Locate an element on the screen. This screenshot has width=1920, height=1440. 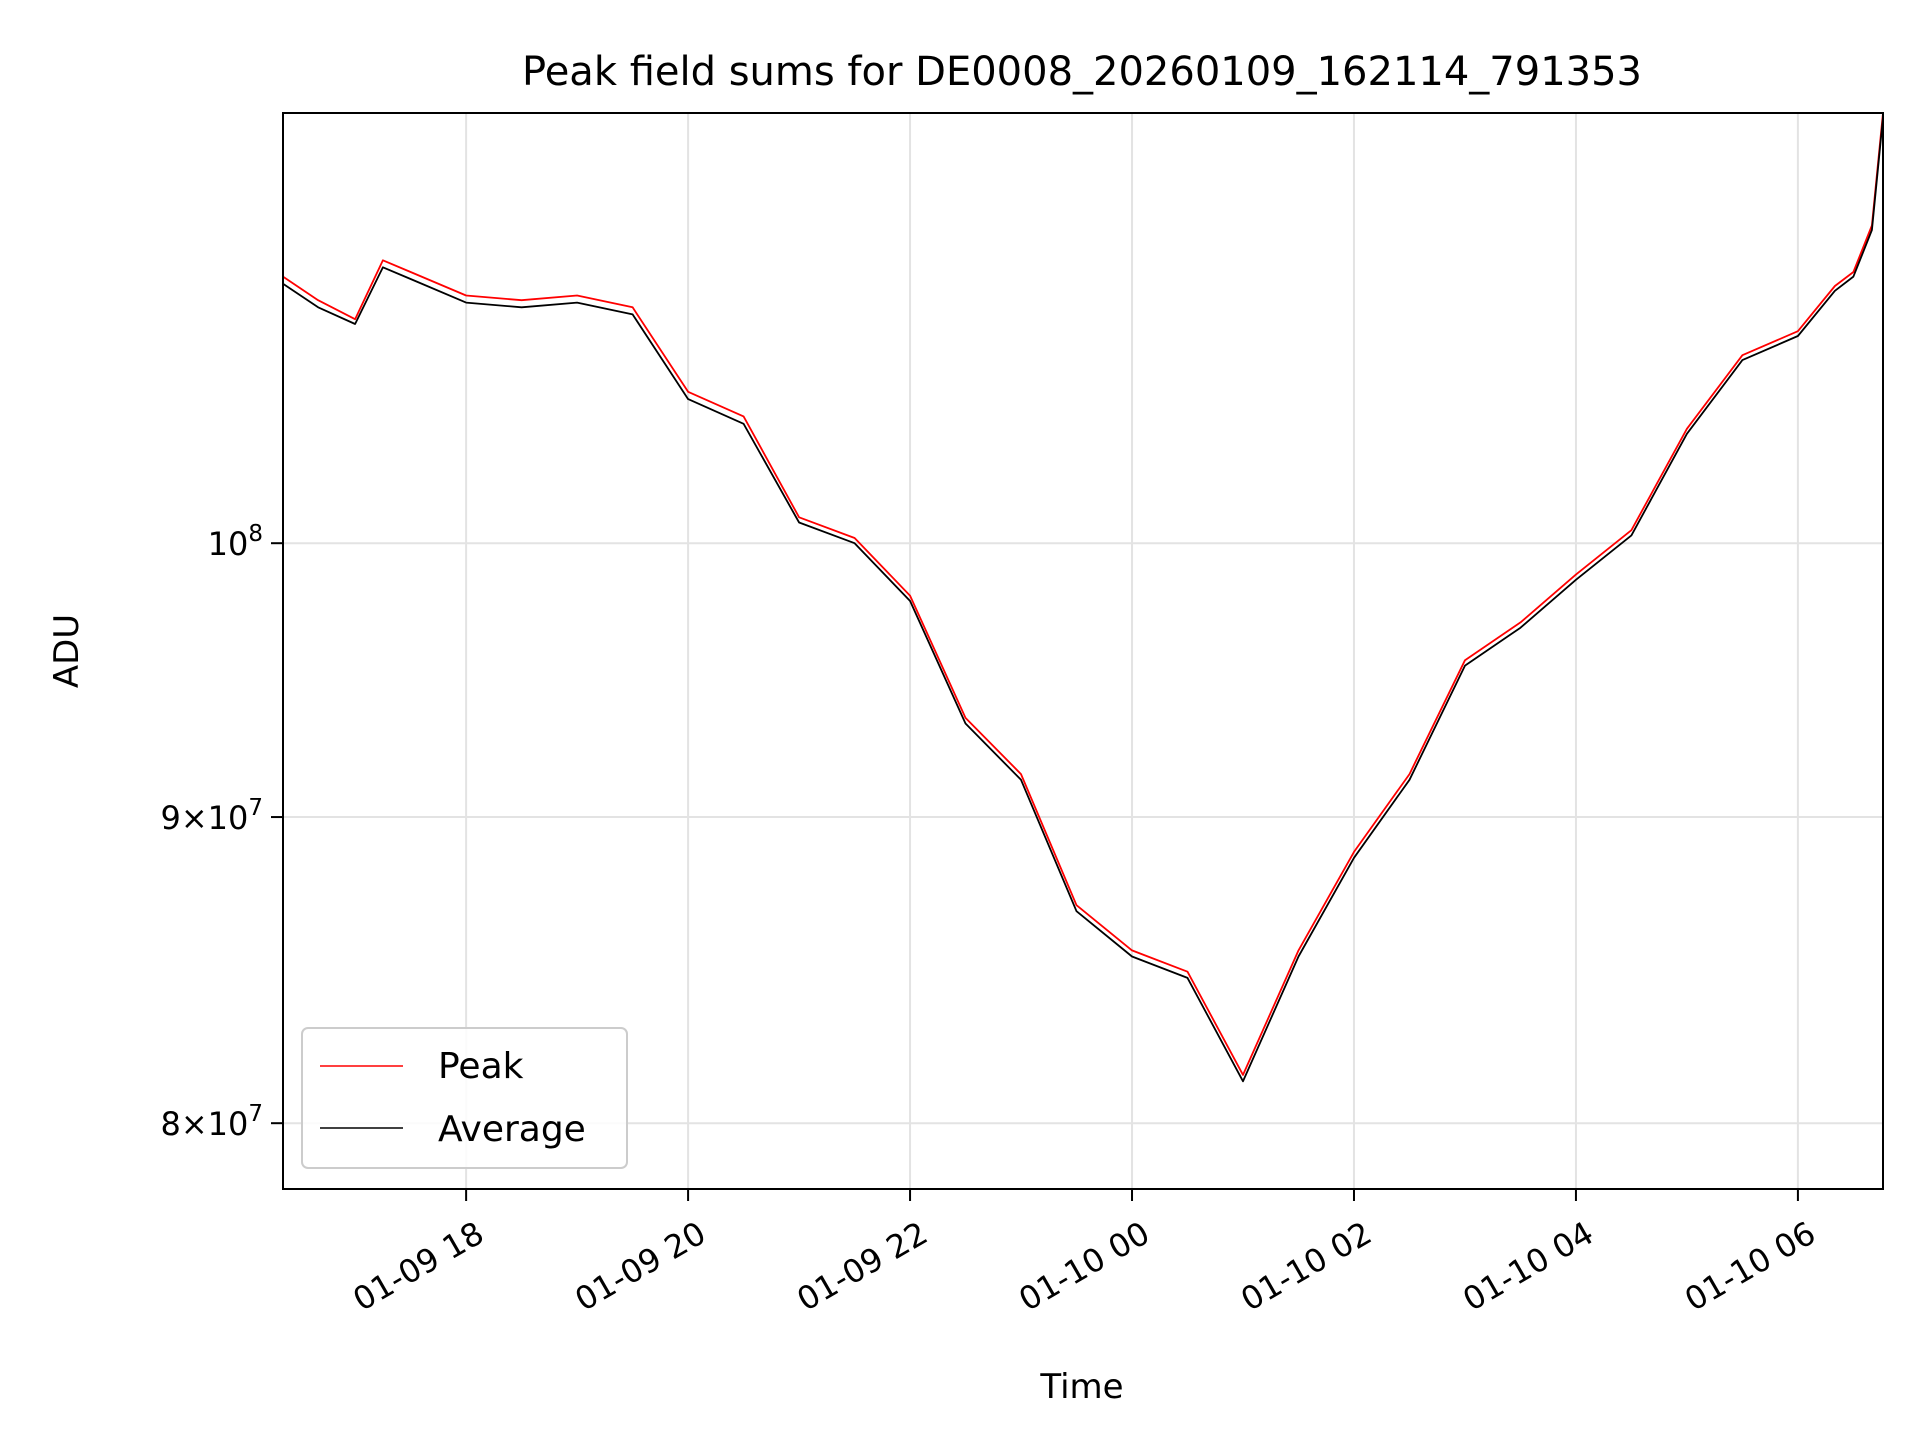
y-axis-title: ADU is located at coordinates (67, 651).